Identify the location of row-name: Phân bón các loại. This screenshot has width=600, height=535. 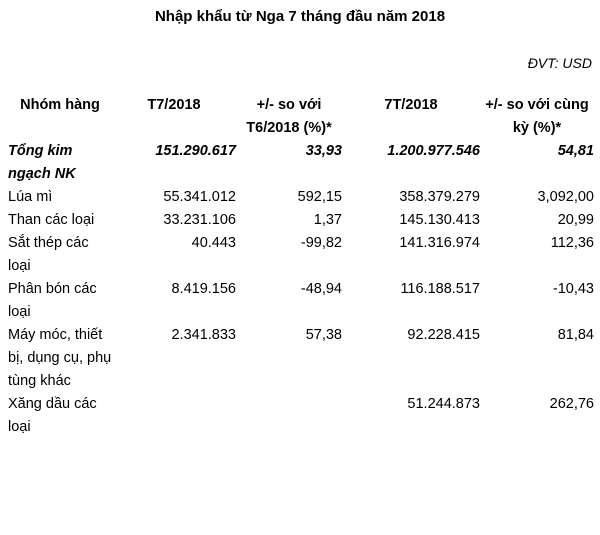
(52, 300).